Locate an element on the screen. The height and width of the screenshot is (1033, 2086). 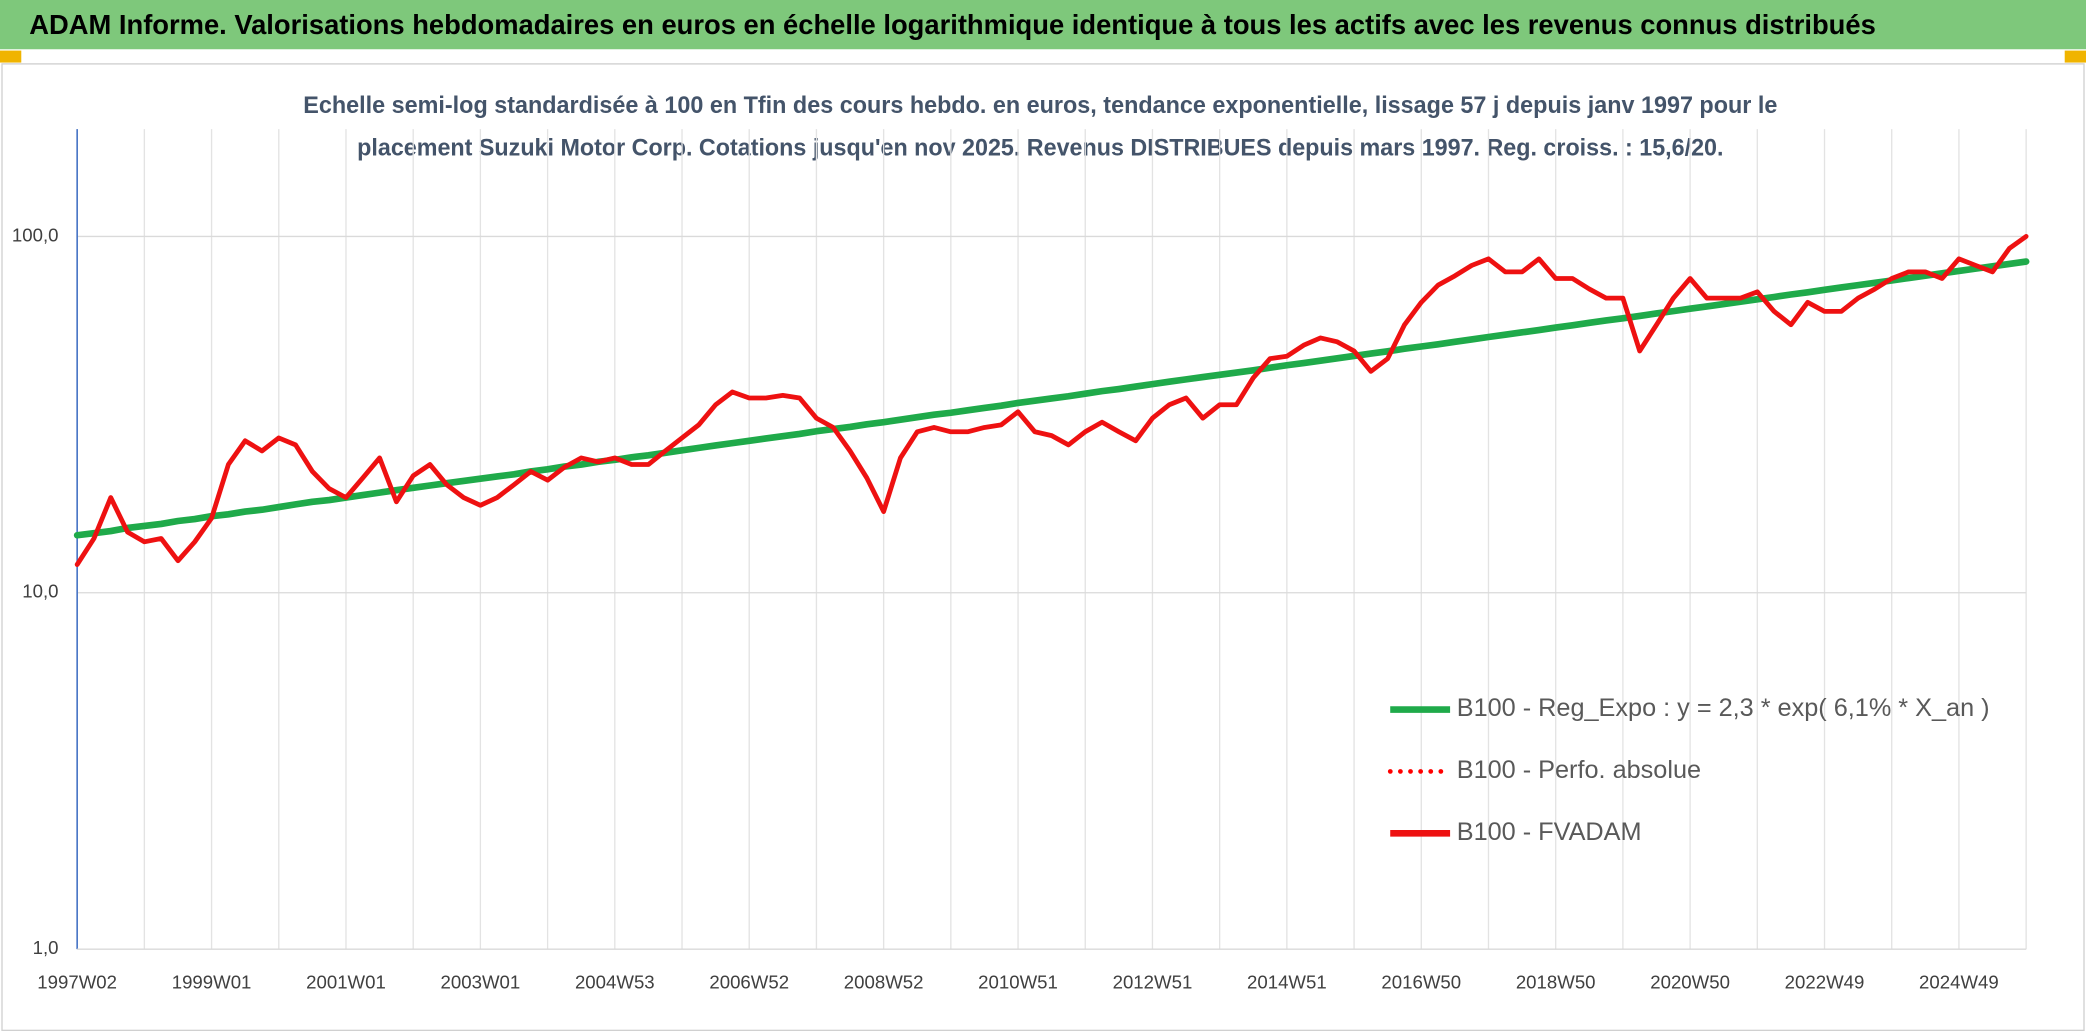
x-tick-label: 2004W53 is located at coordinates (615, 982).